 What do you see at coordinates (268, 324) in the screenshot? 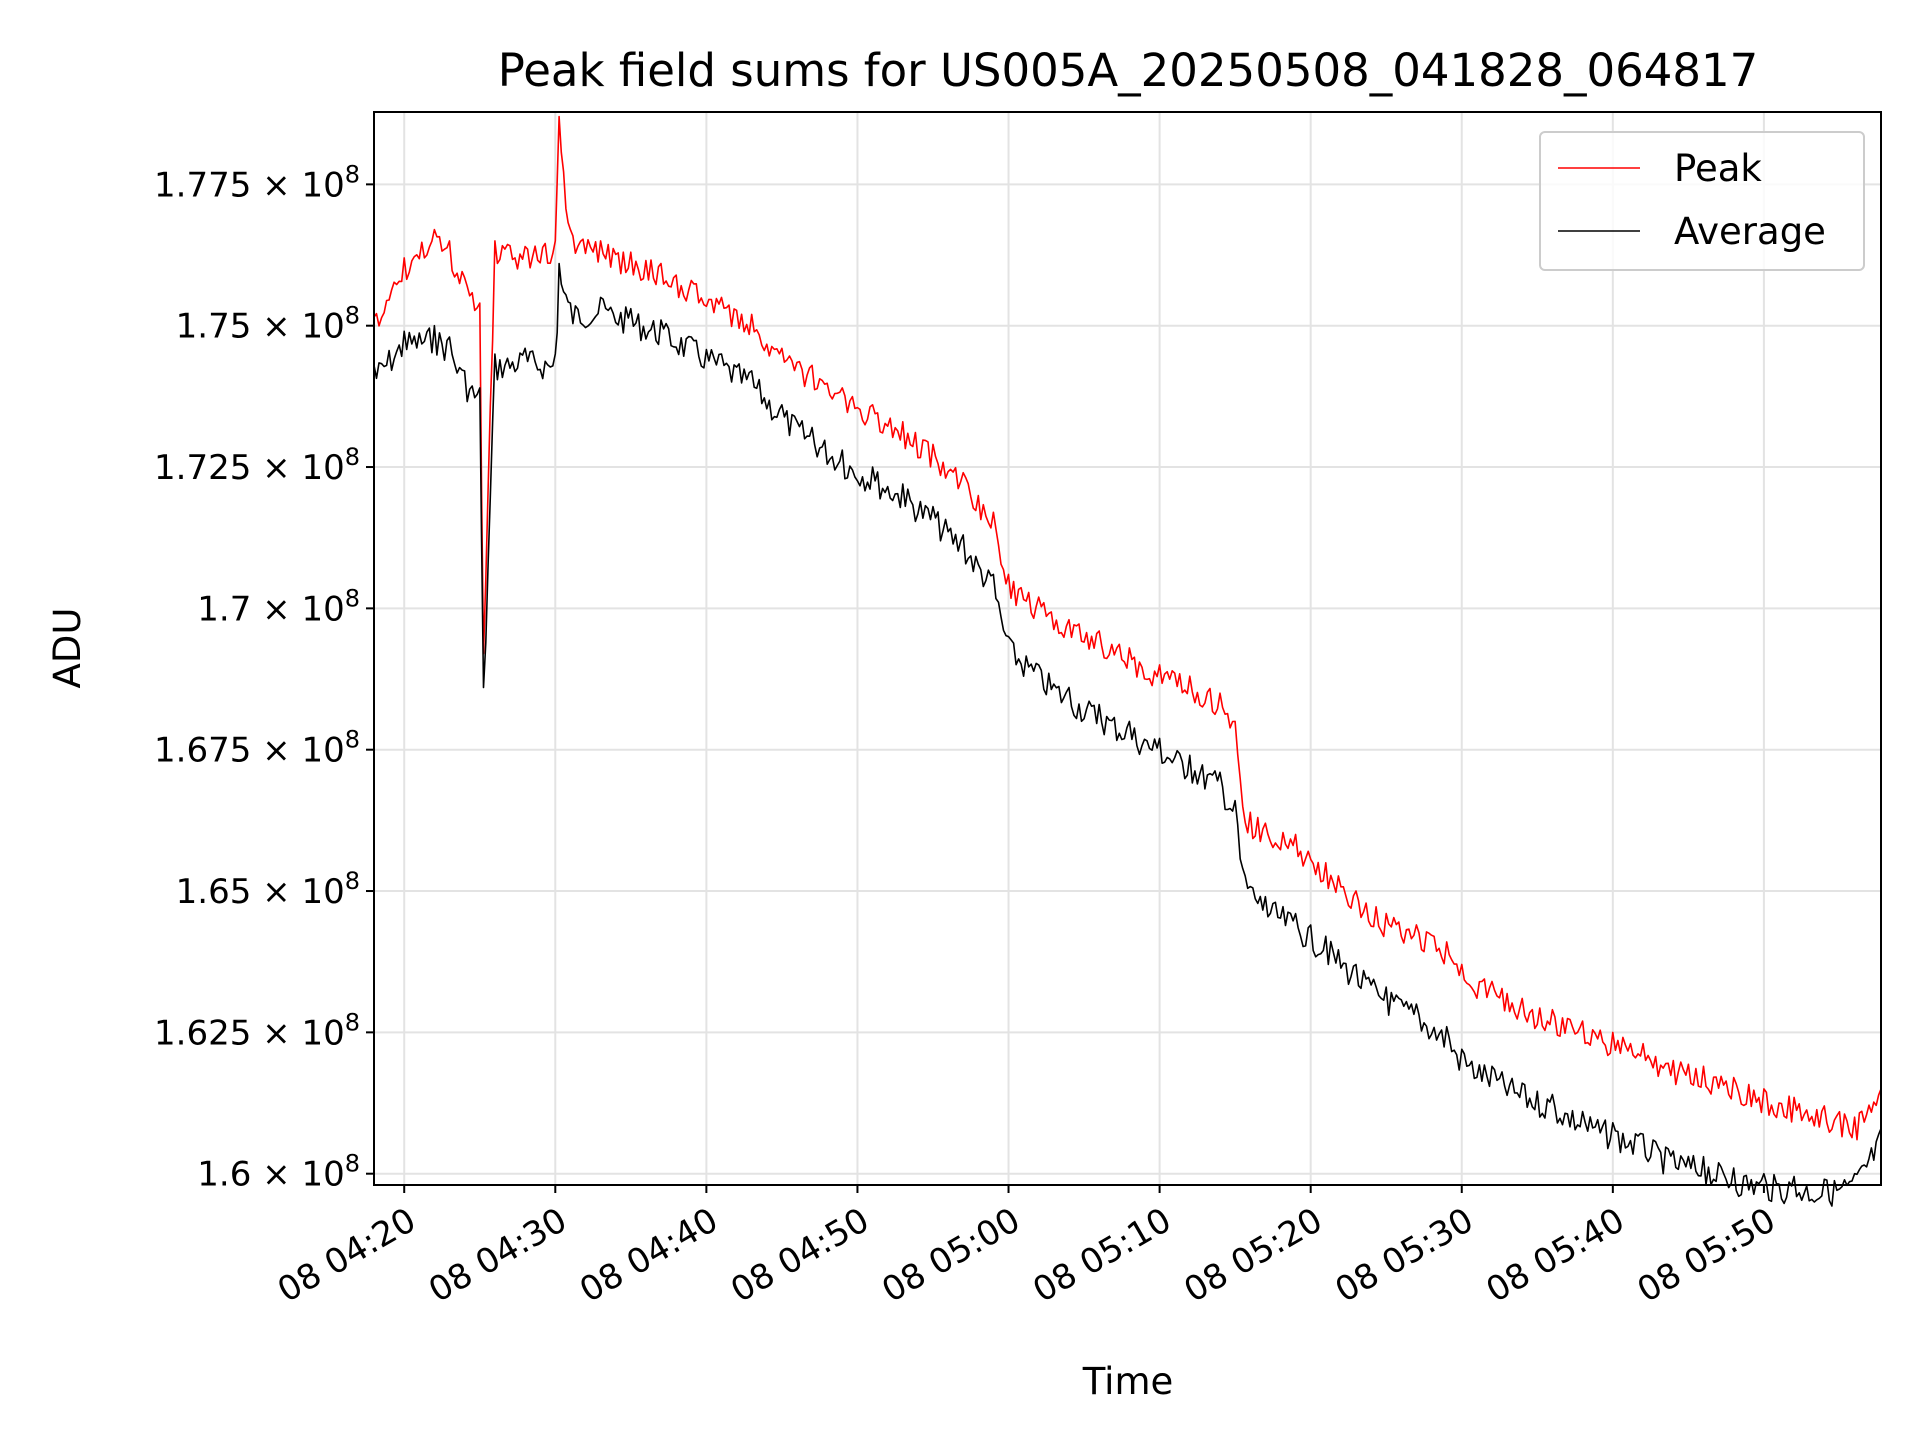
I see `y-tick-label: 1.75 × 108` at bounding box center [268, 324].